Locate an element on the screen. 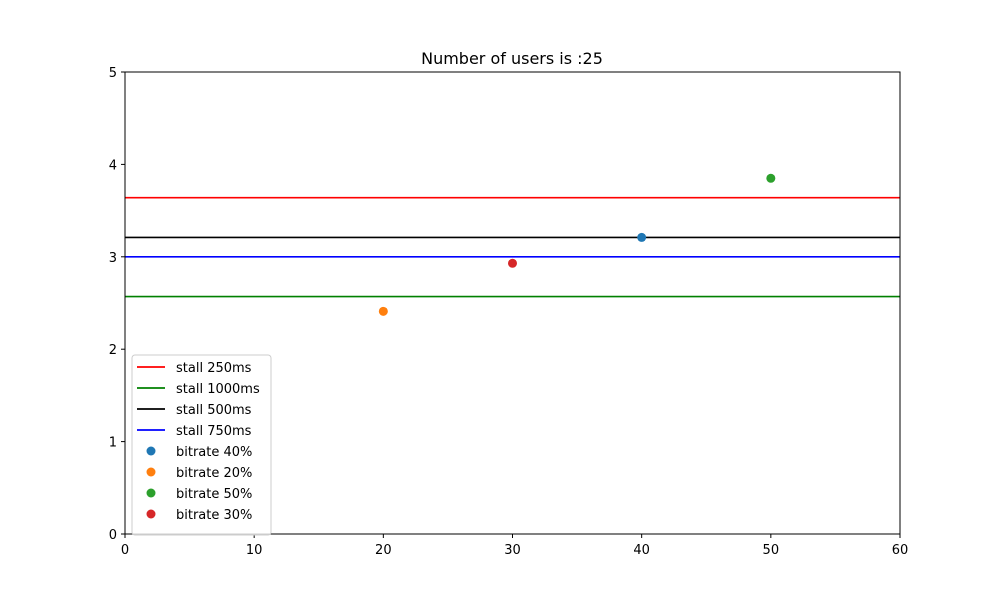 The height and width of the screenshot is (600, 1000). legend-item: bitrate 30% is located at coordinates (199, 515).